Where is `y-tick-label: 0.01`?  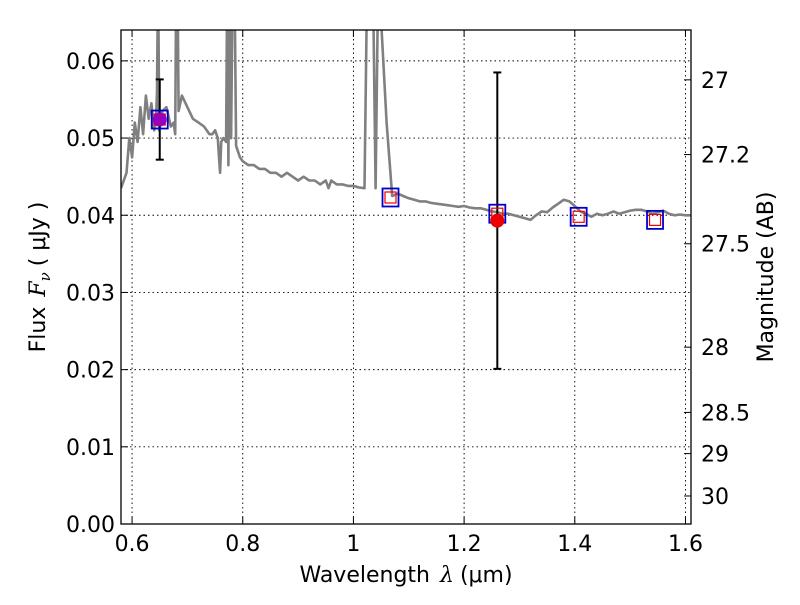
y-tick-label: 0.01 is located at coordinates (90, 448).